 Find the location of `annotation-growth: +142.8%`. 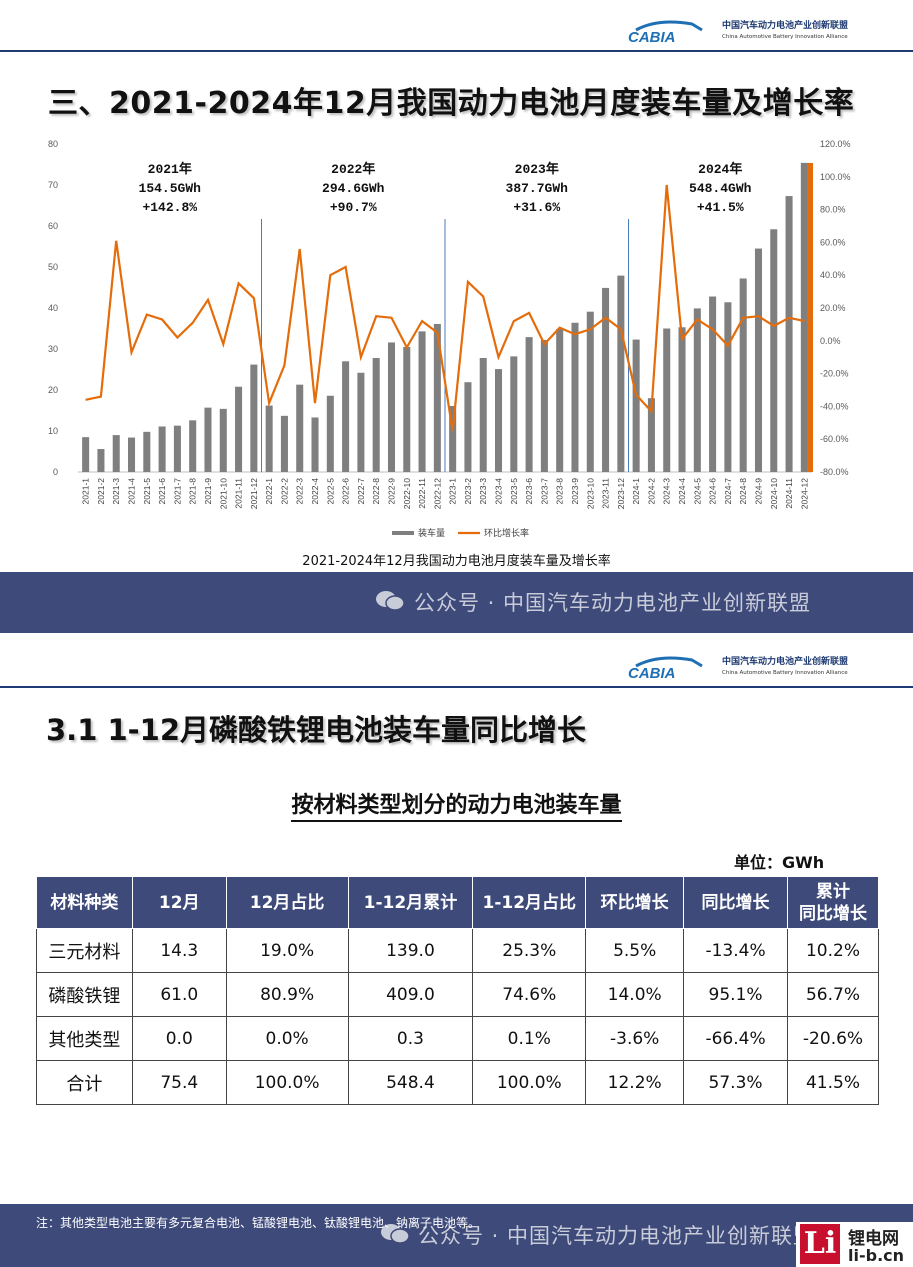

annotation-growth: +142.8% is located at coordinates (169, 207).